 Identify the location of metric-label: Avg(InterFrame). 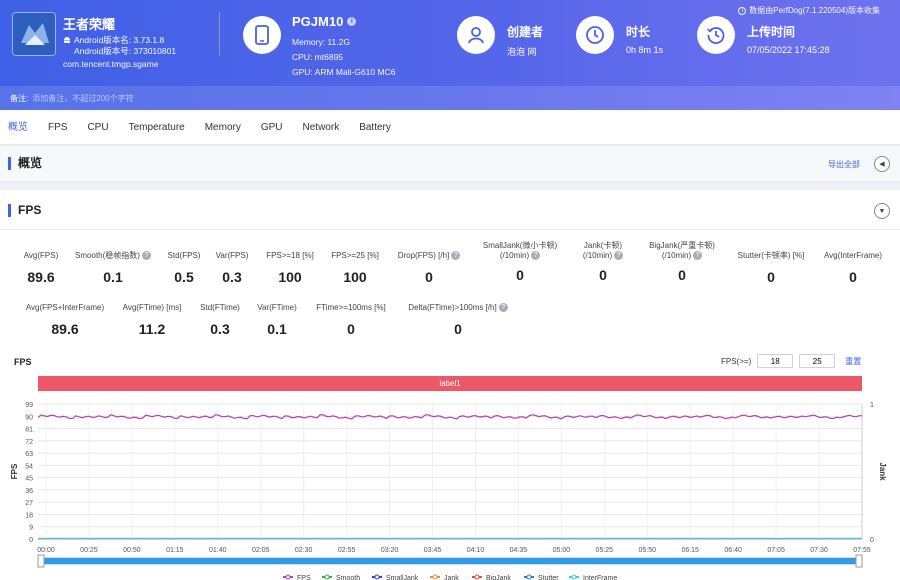
(853, 255).